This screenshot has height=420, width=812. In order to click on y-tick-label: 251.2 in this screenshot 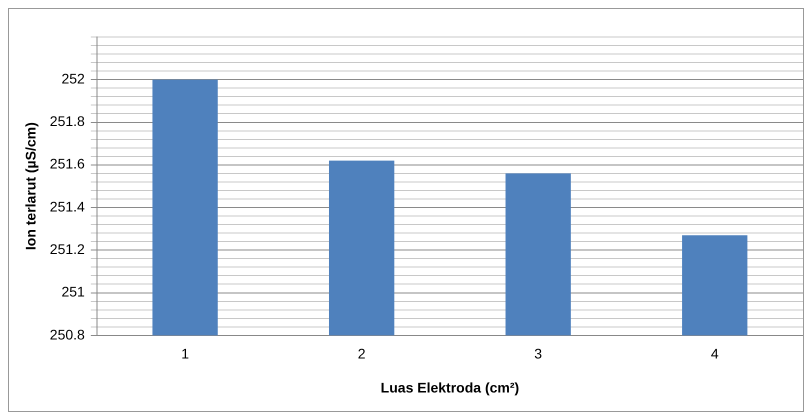, I will do `click(68, 249)`.